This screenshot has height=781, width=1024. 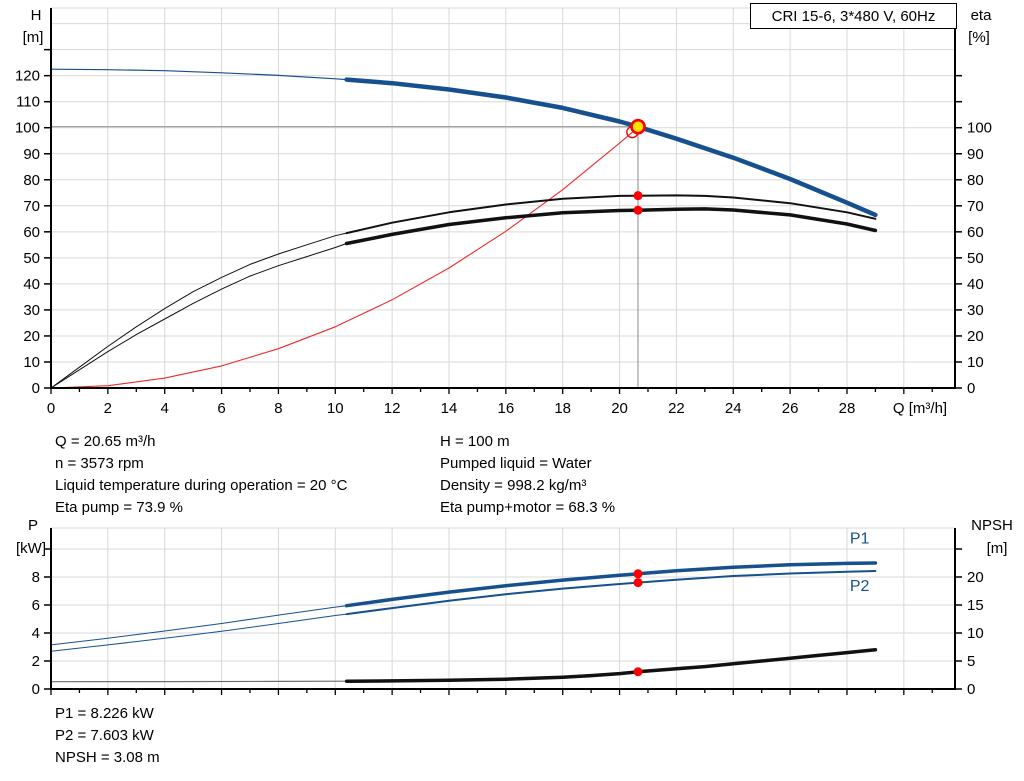 What do you see at coordinates (165, 408) in the screenshot?
I see `x-axis-tick-label: 4` at bounding box center [165, 408].